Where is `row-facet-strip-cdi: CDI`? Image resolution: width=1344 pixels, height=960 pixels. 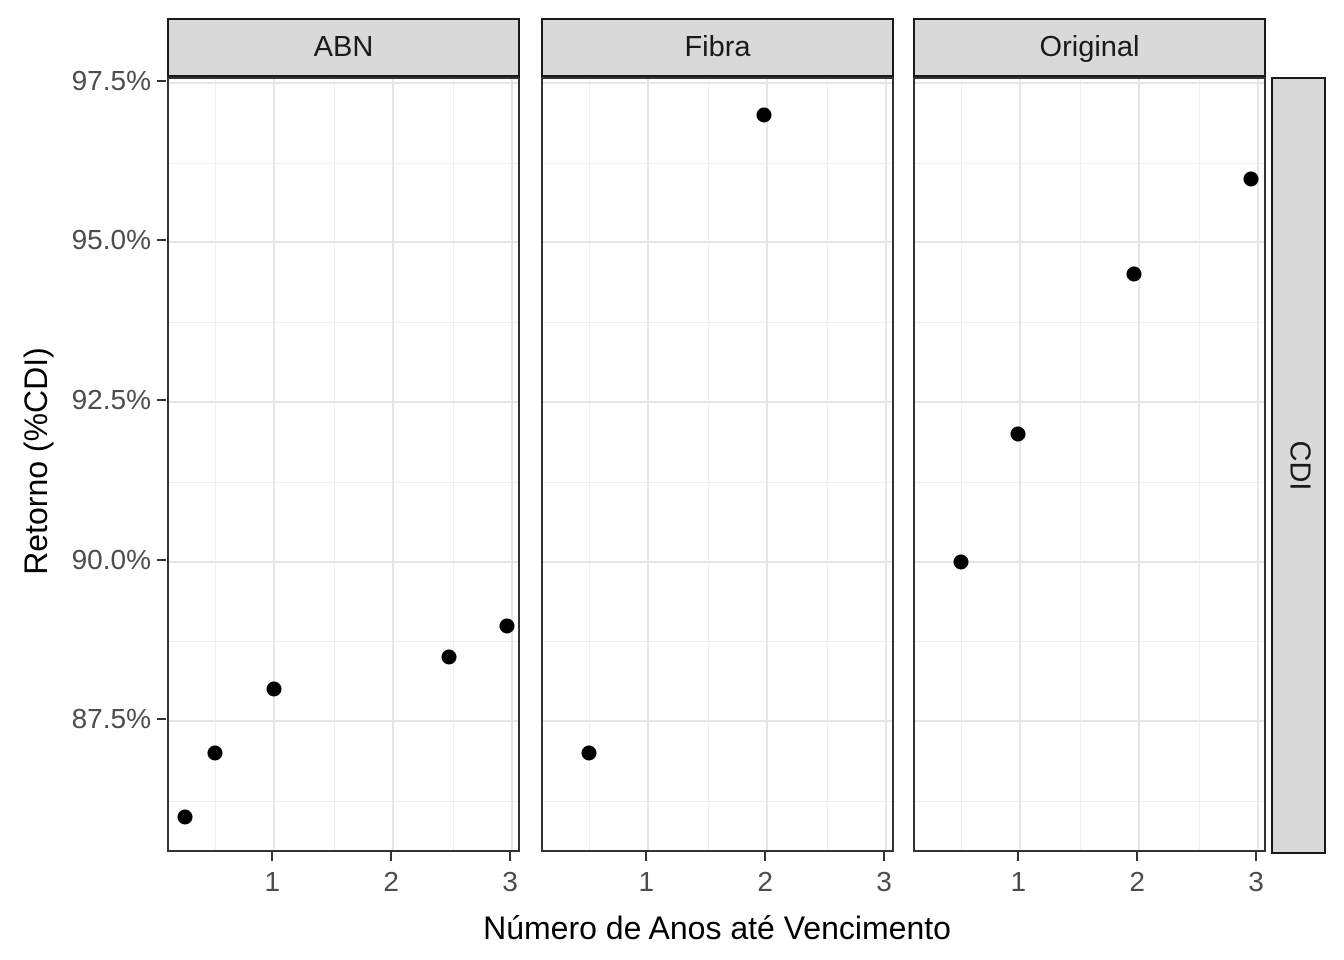
row-facet-strip-cdi: CDI is located at coordinates (1298, 465).